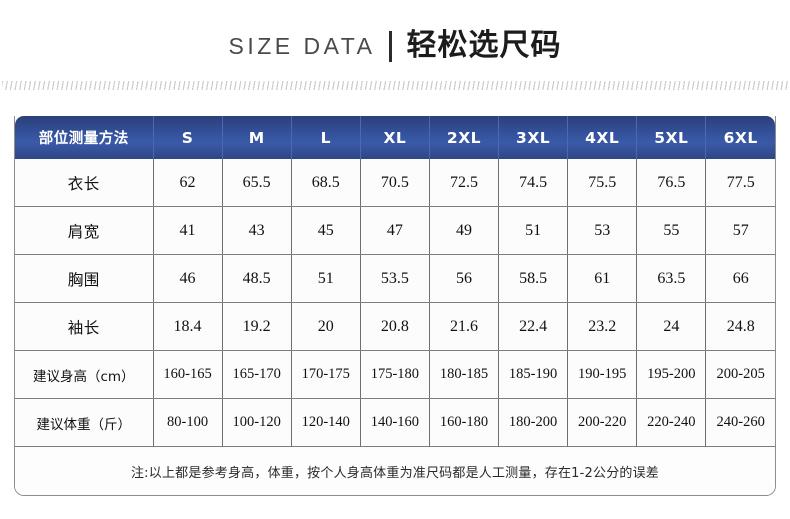 The width and height of the screenshot is (790, 519). What do you see at coordinates (325, 422) in the screenshot?
I see `table-cell: 120-140` at bounding box center [325, 422].